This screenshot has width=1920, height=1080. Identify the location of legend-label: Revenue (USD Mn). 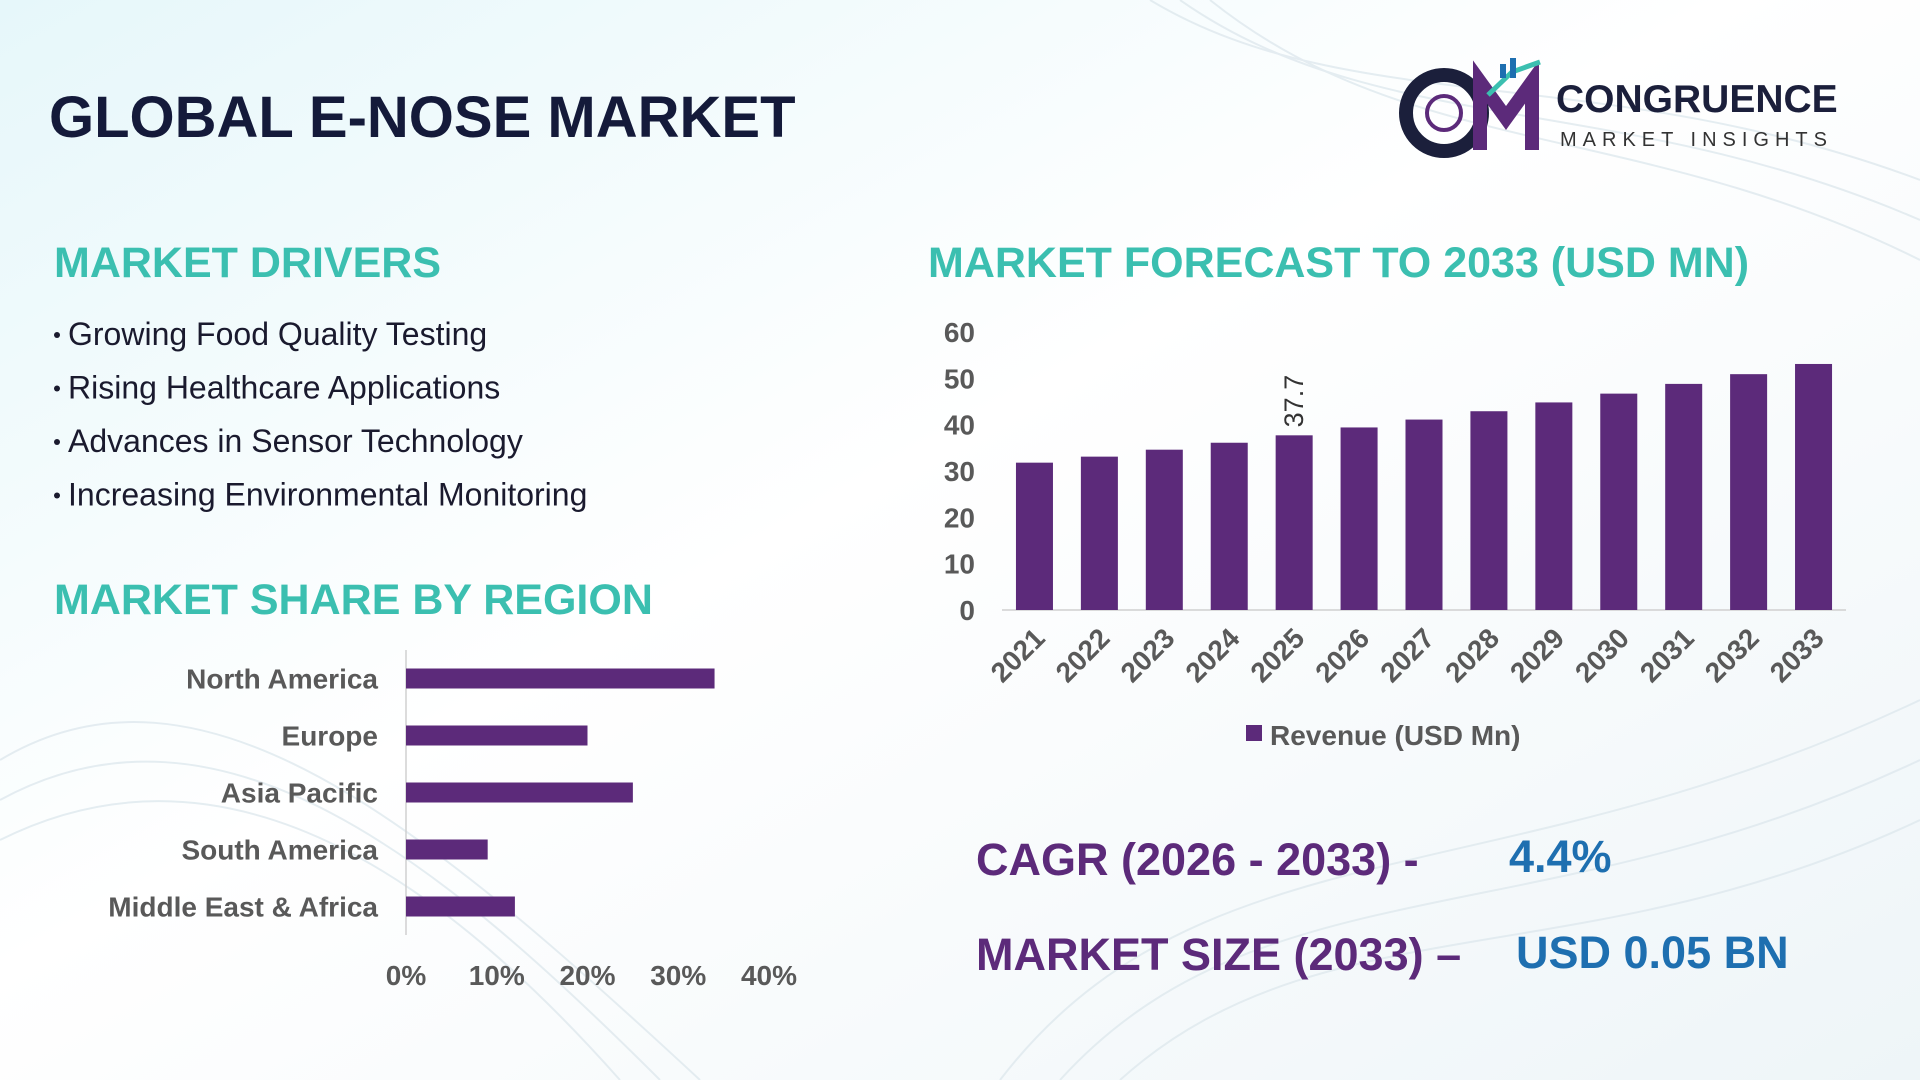
(1395, 735).